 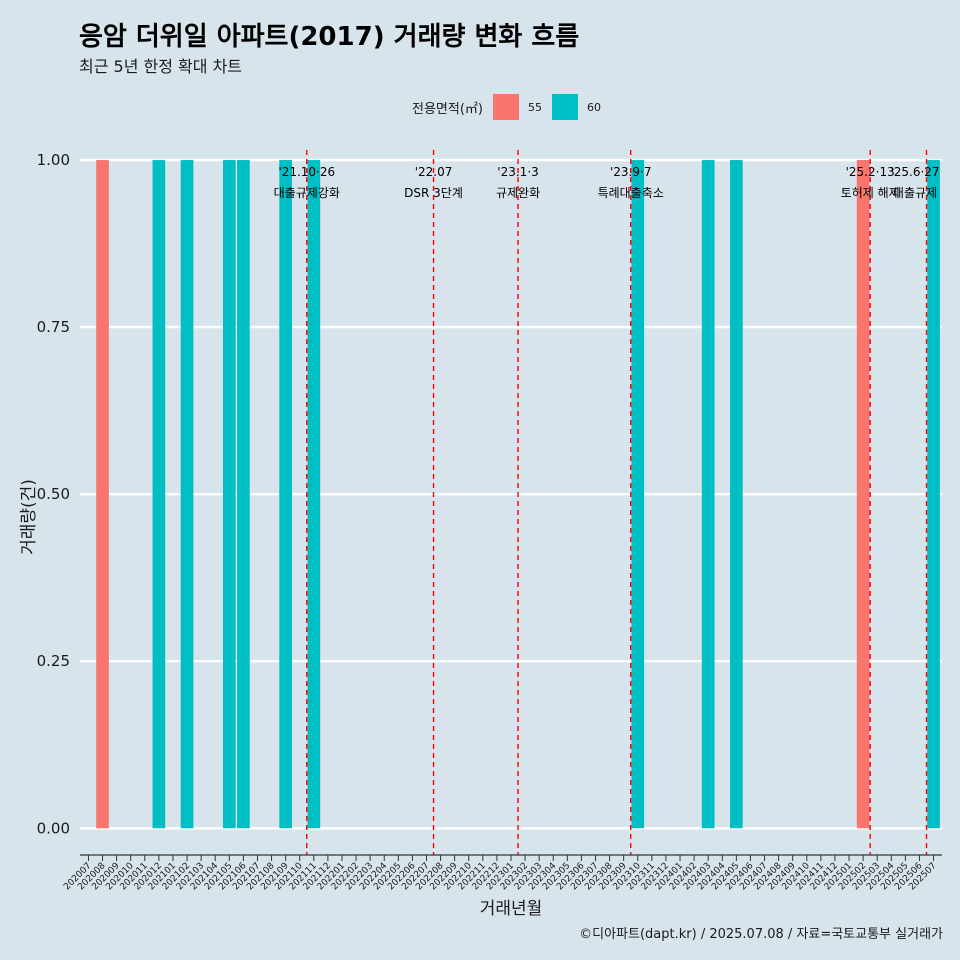 I want to click on event-label-0: 대출규제강화, so click(x=307, y=193).